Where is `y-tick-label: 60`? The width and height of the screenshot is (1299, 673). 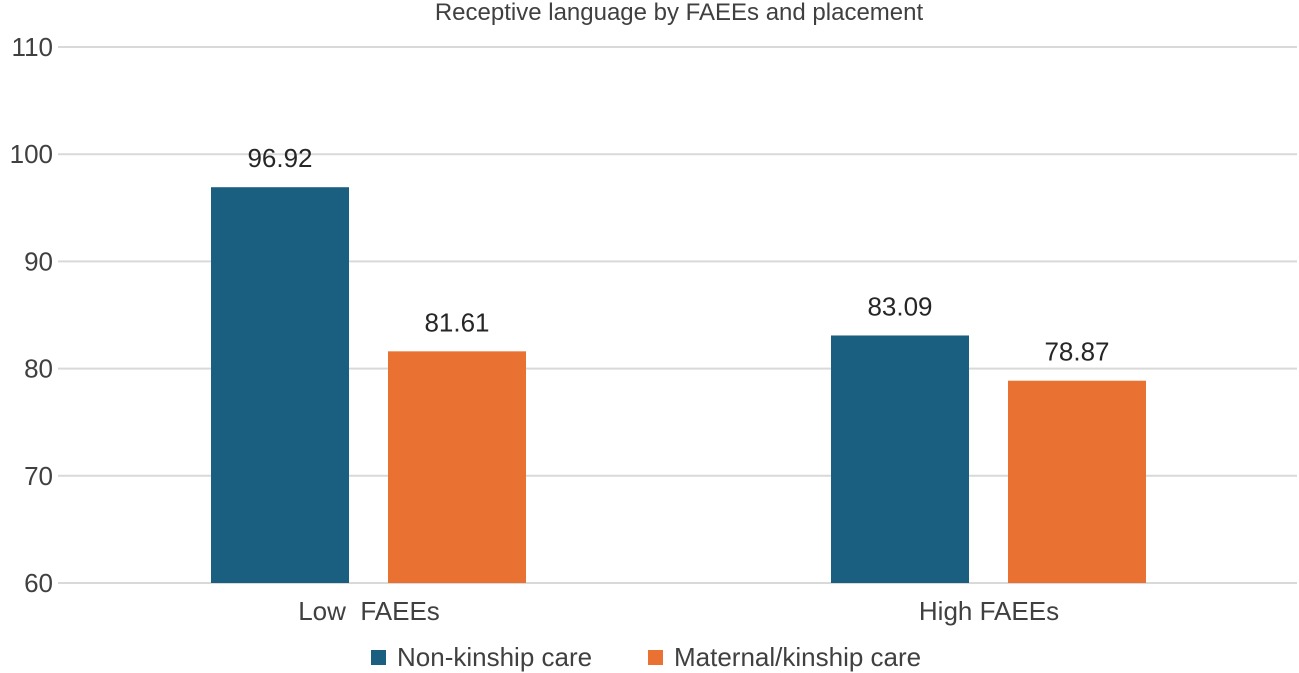
y-tick-label: 60 is located at coordinates (38, 583).